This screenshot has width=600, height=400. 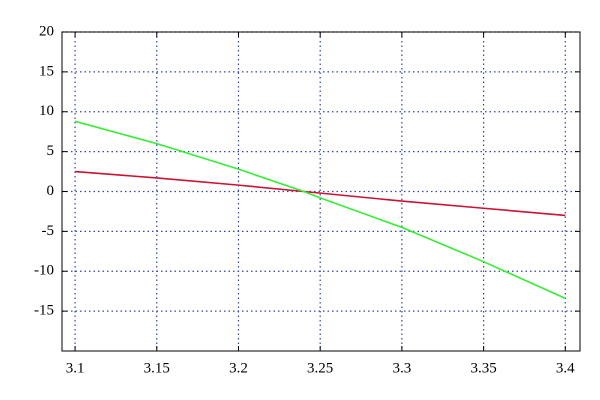 What do you see at coordinates (402, 368) in the screenshot?
I see `x-tick-label: 3.3` at bounding box center [402, 368].